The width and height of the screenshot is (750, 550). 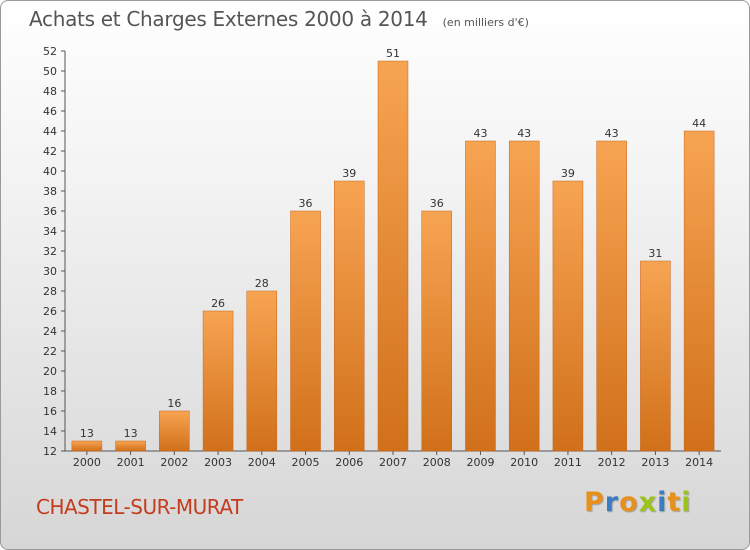 I want to click on y-tick-label: 14, so click(x=50, y=431).